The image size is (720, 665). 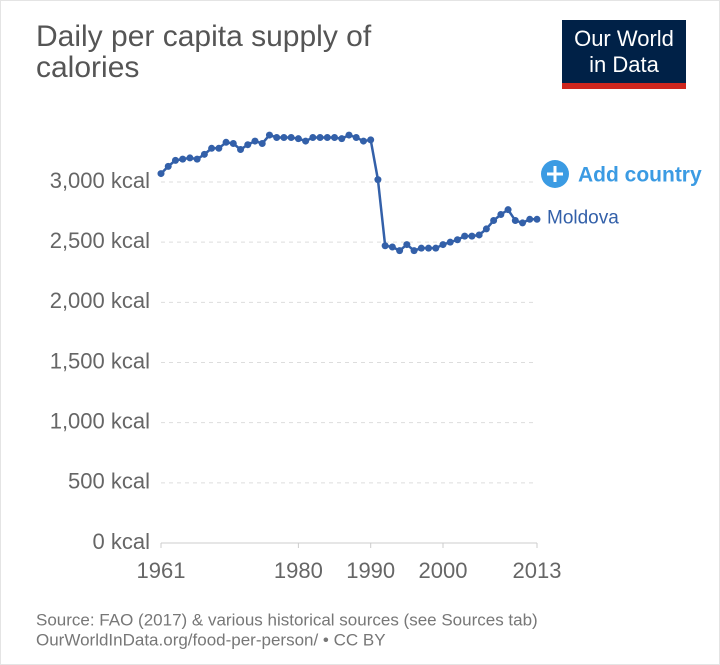 What do you see at coordinates (298, 570) in the screenshot?
I see `x-tick-label: 1980` at bounding box center [298, 570].